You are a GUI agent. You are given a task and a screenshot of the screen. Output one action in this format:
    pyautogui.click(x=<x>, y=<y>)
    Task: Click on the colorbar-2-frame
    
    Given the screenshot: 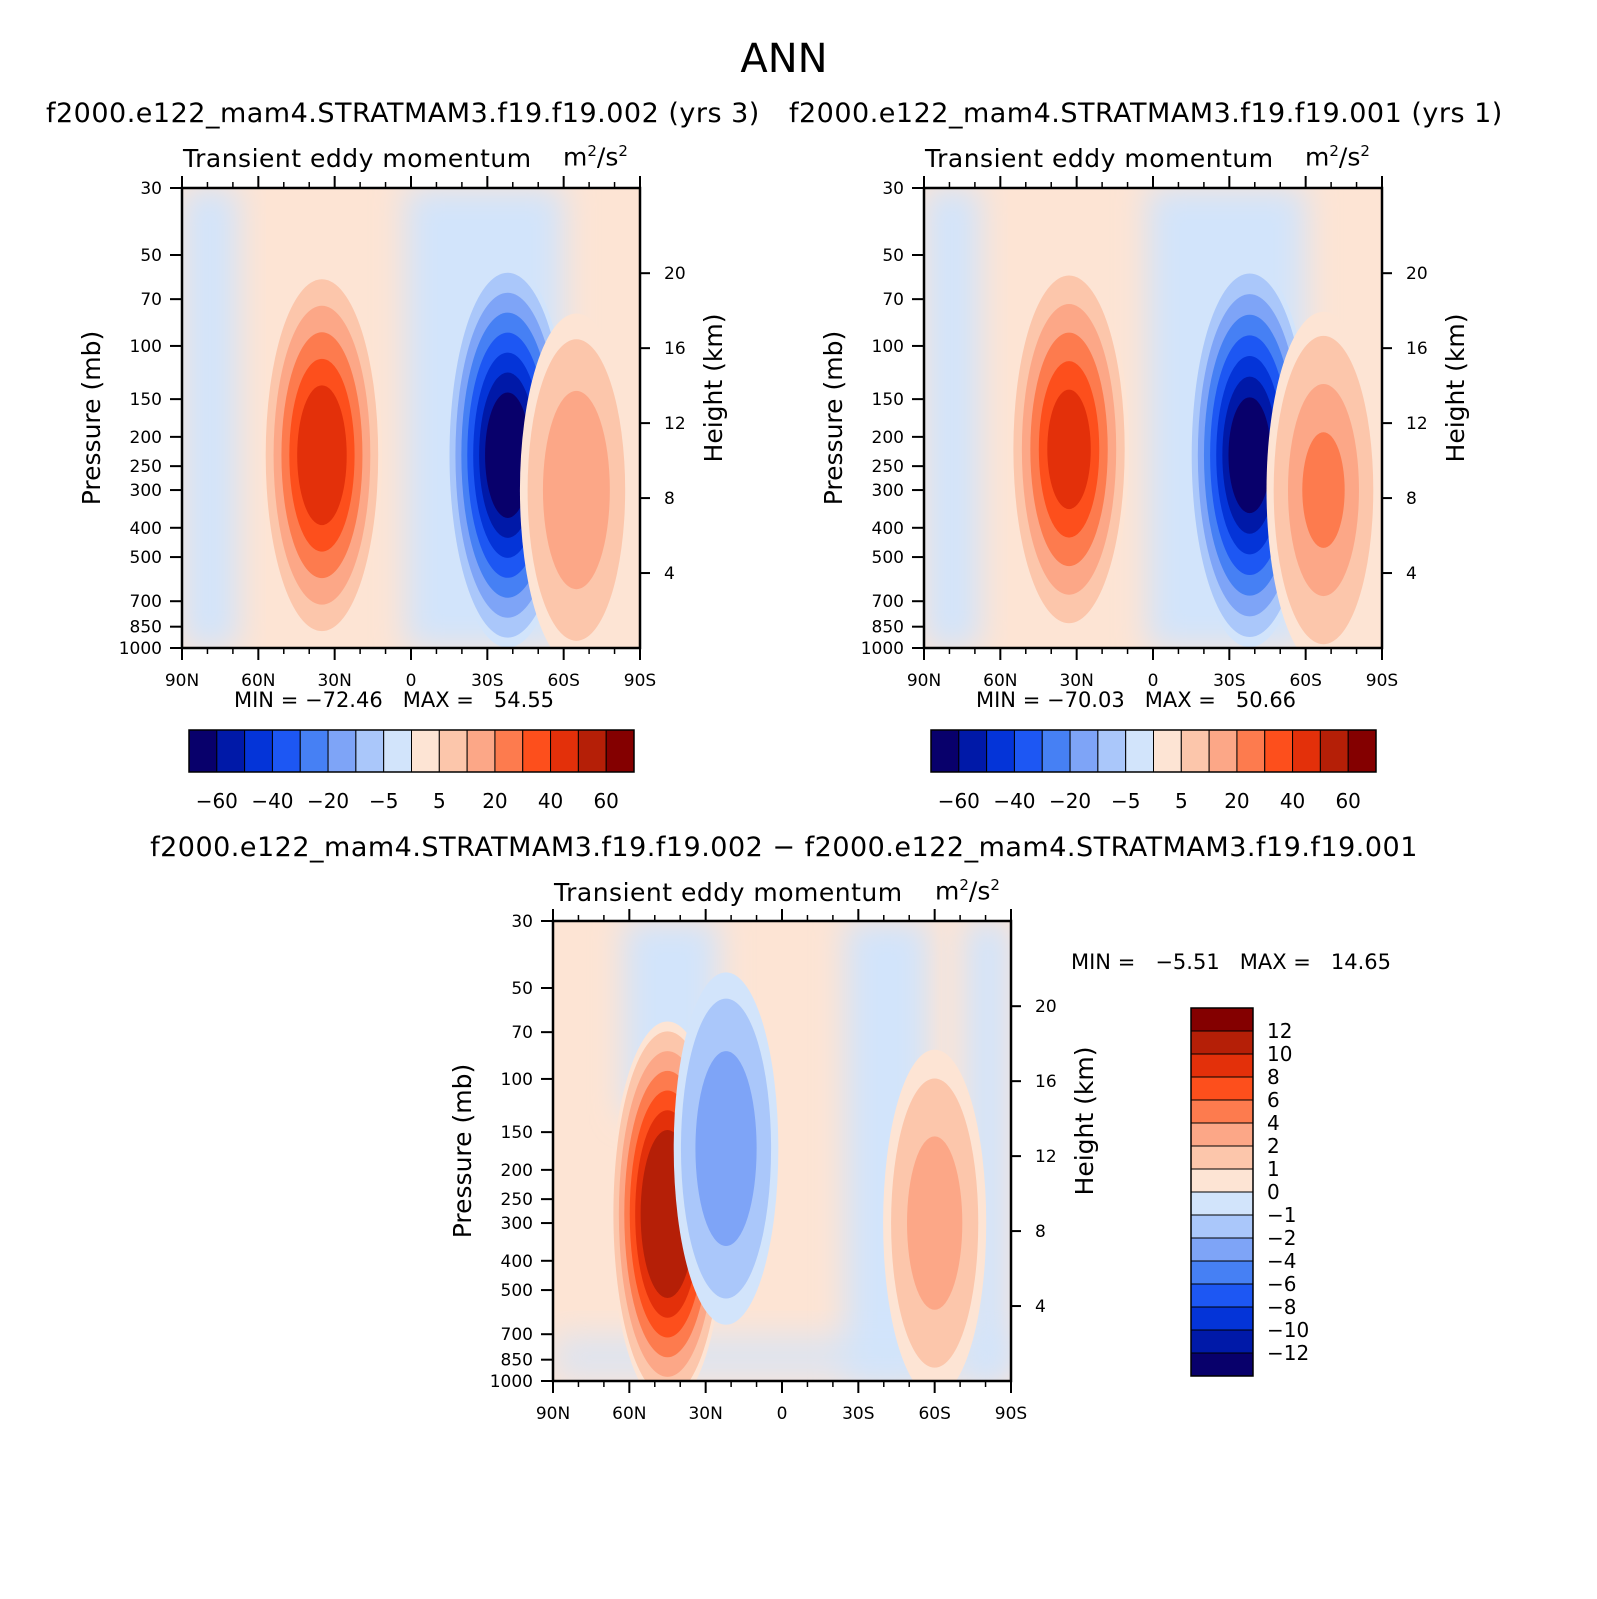 What is the action you would take?
    pyautogui.click(x=1153, y=751)
    